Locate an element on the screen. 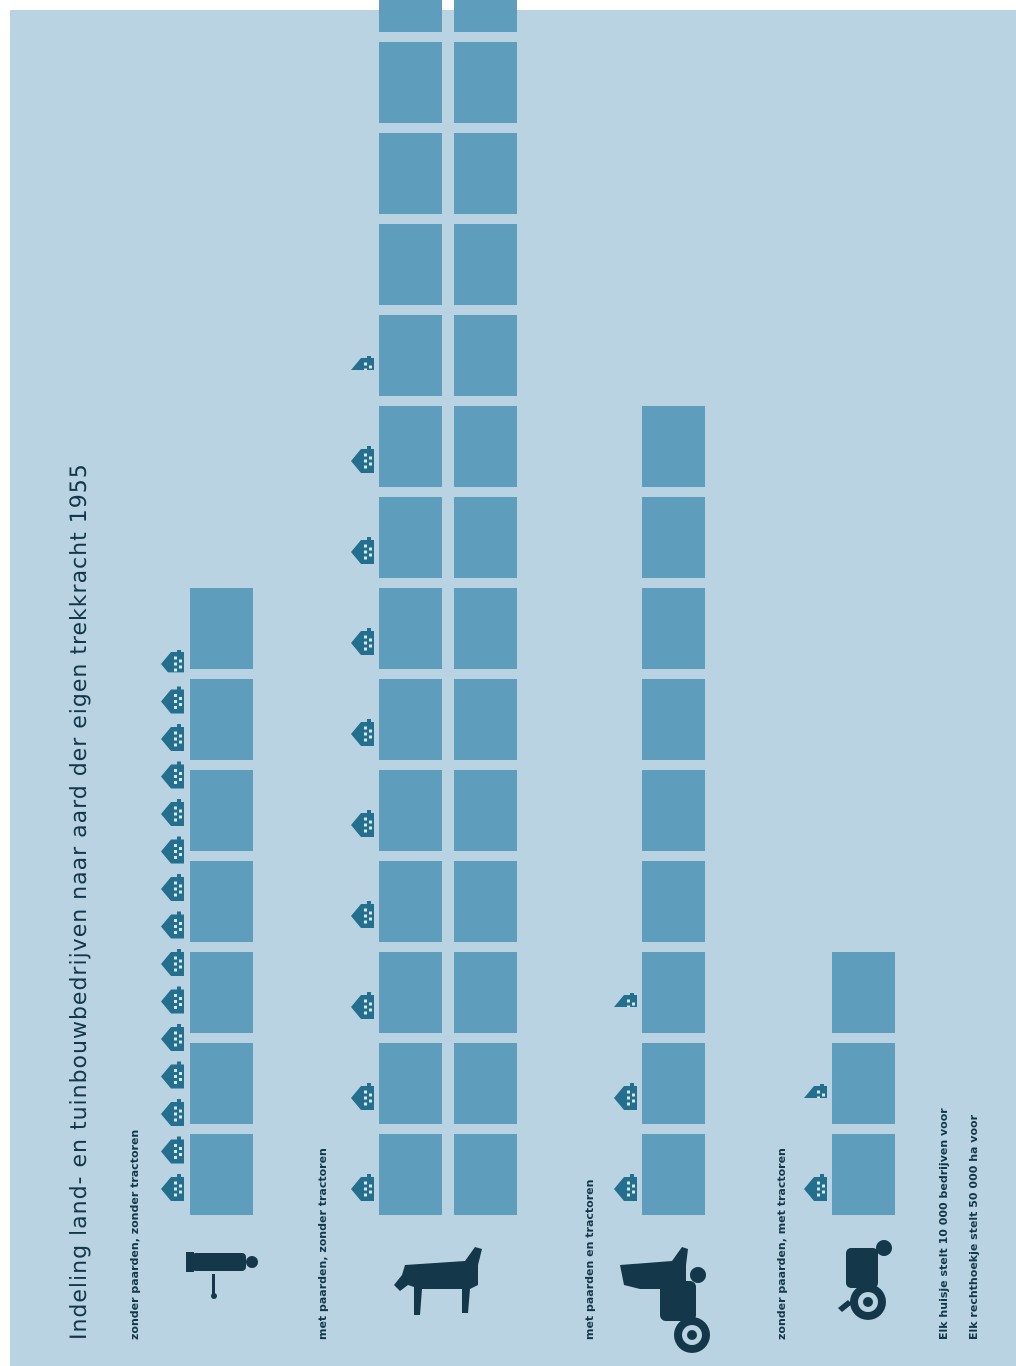  category-label-3: met paarden en tractoren is located at coordinates (589, 1259).